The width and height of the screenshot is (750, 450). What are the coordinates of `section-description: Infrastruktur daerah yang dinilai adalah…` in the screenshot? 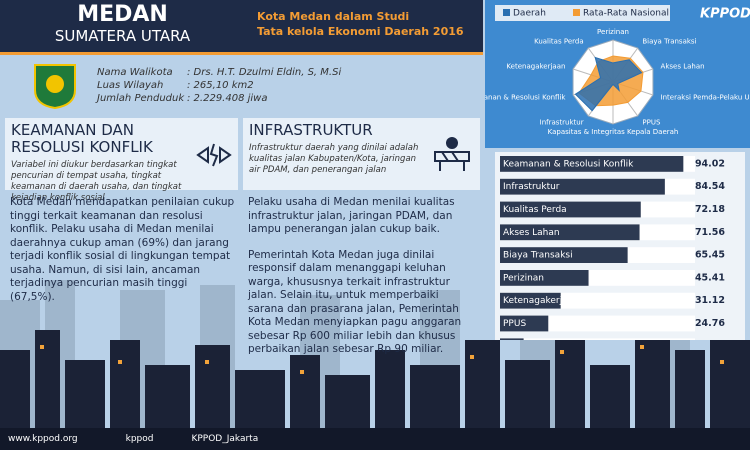 It's located at (334, 159).